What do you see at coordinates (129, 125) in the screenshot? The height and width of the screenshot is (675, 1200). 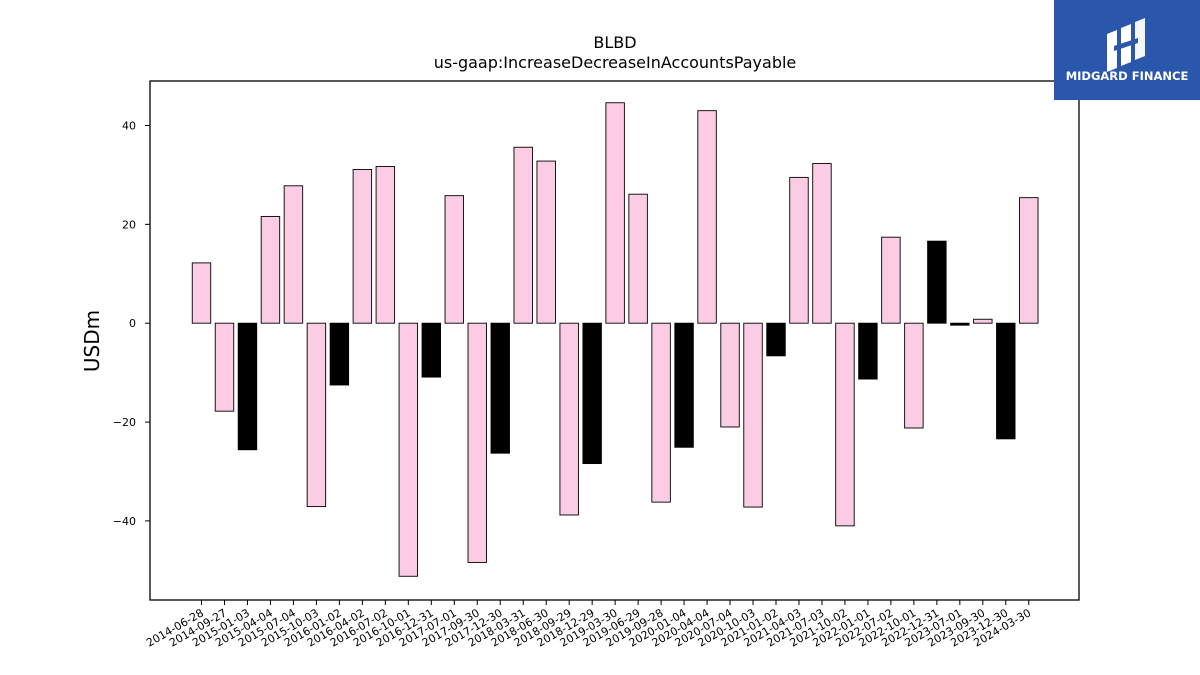 I see `y-tick-label: 40` at bounding box center [129, 125].